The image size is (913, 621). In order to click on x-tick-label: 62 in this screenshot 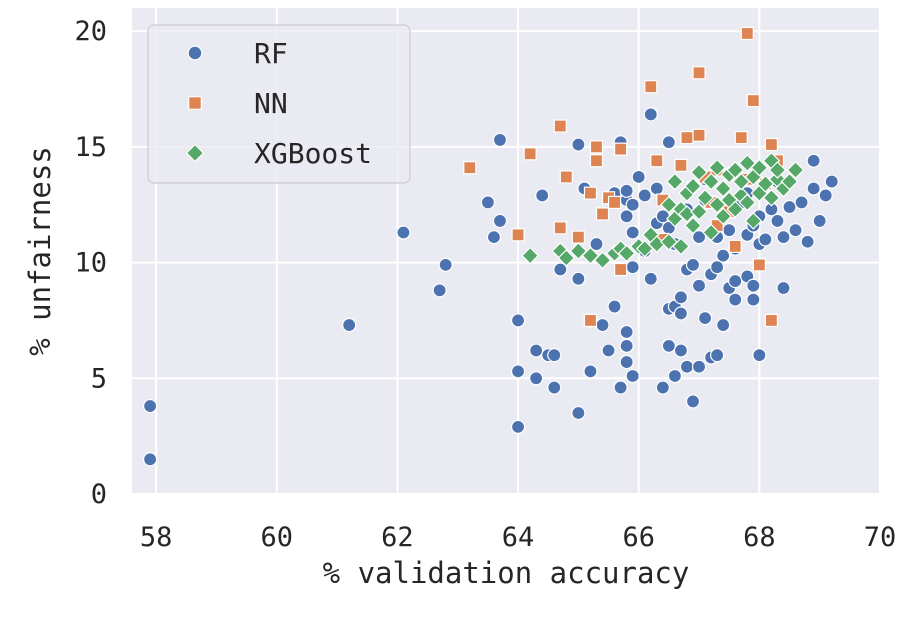, I will do `click(397, 537)`.